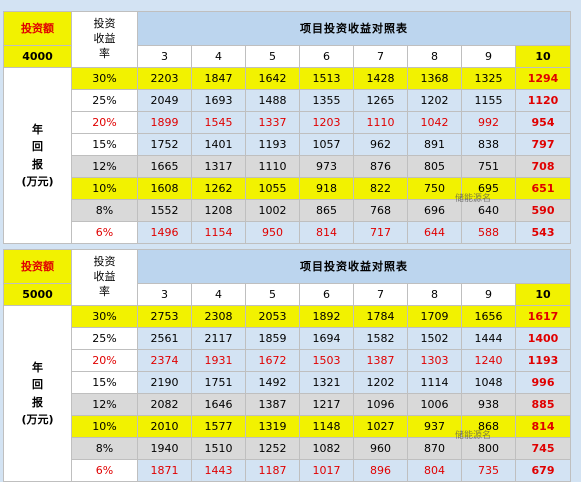 The width and height of the screenshot is (581, 482). Describe the element at coordinates (164, 210) in the screenshot. I see `value-cell: 1552` at that location.